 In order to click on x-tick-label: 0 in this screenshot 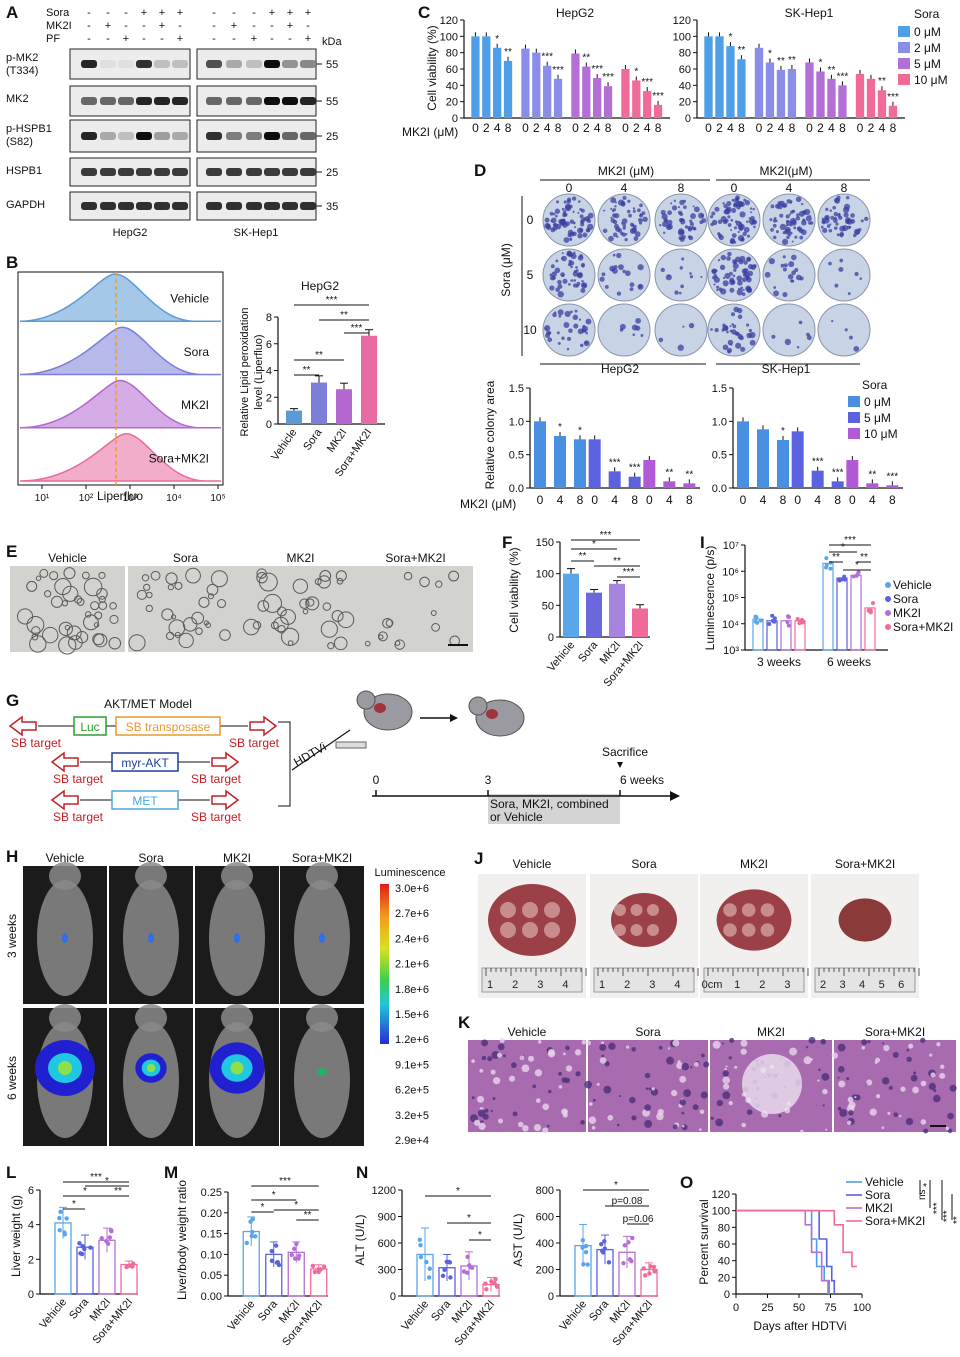, I will do `click(736, 1308)`.